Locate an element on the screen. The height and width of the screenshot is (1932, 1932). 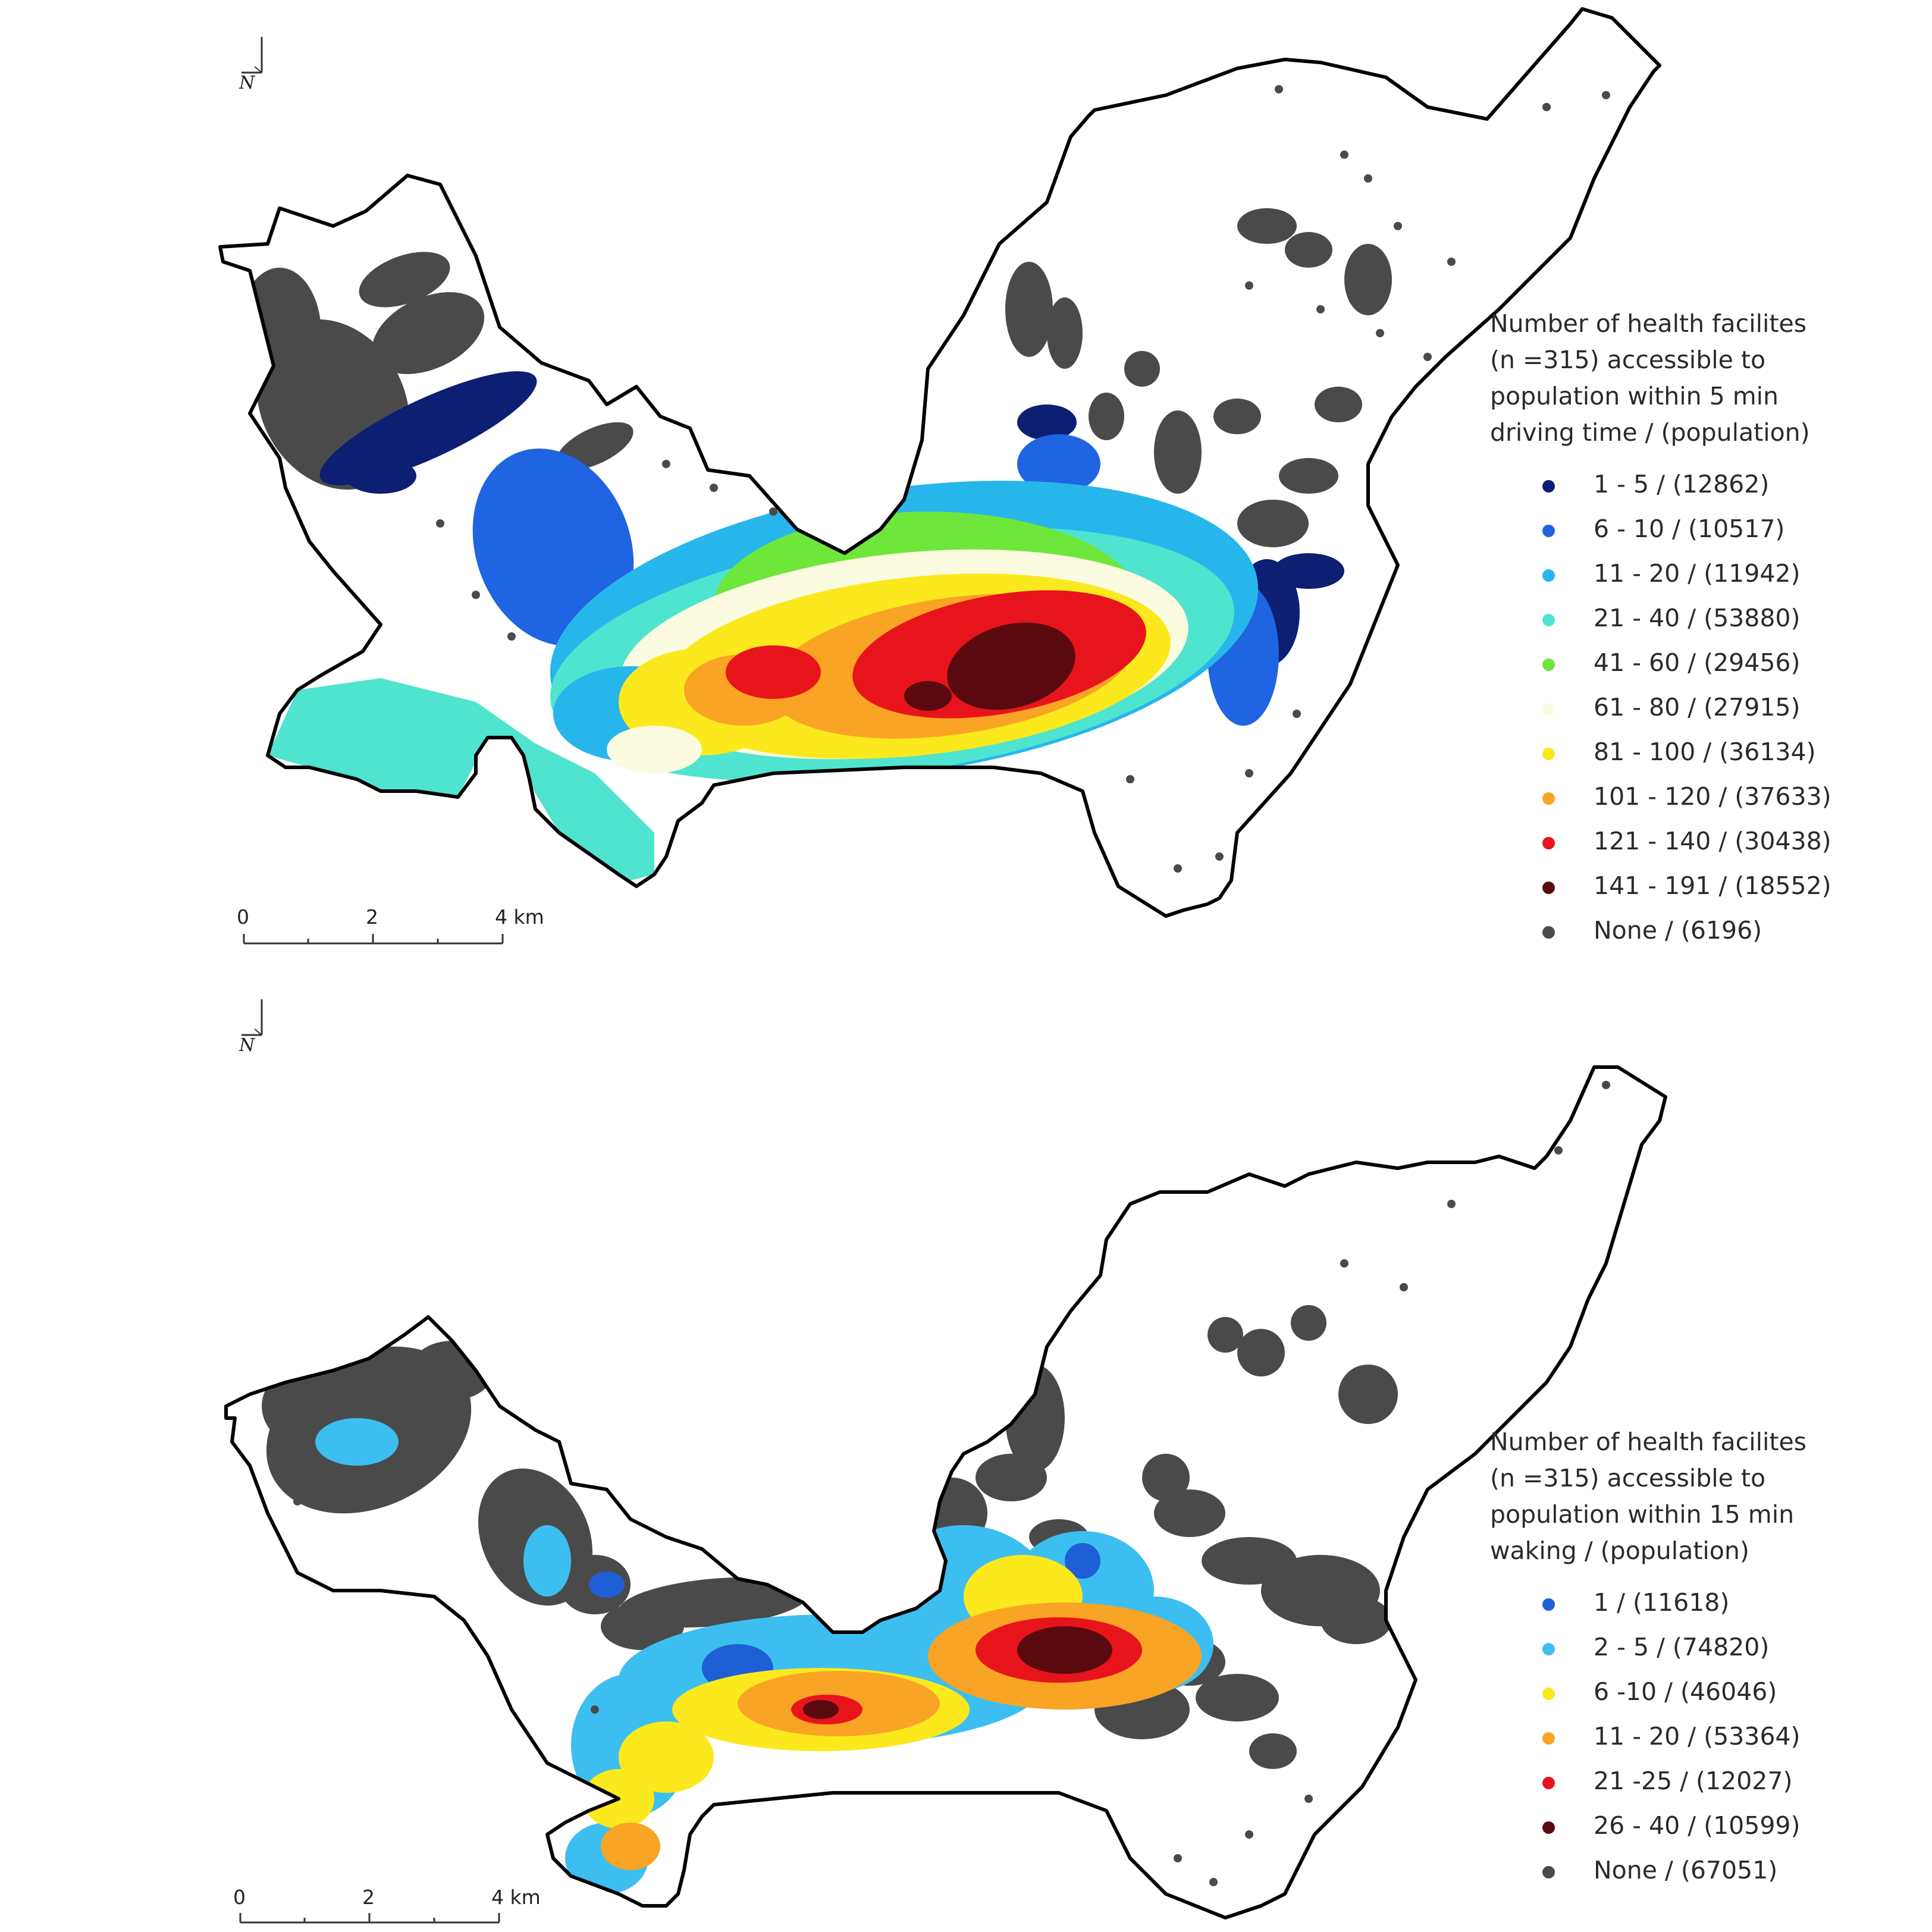
legend-item-label: None / (67051) is located at coordinates (1686, 1870).